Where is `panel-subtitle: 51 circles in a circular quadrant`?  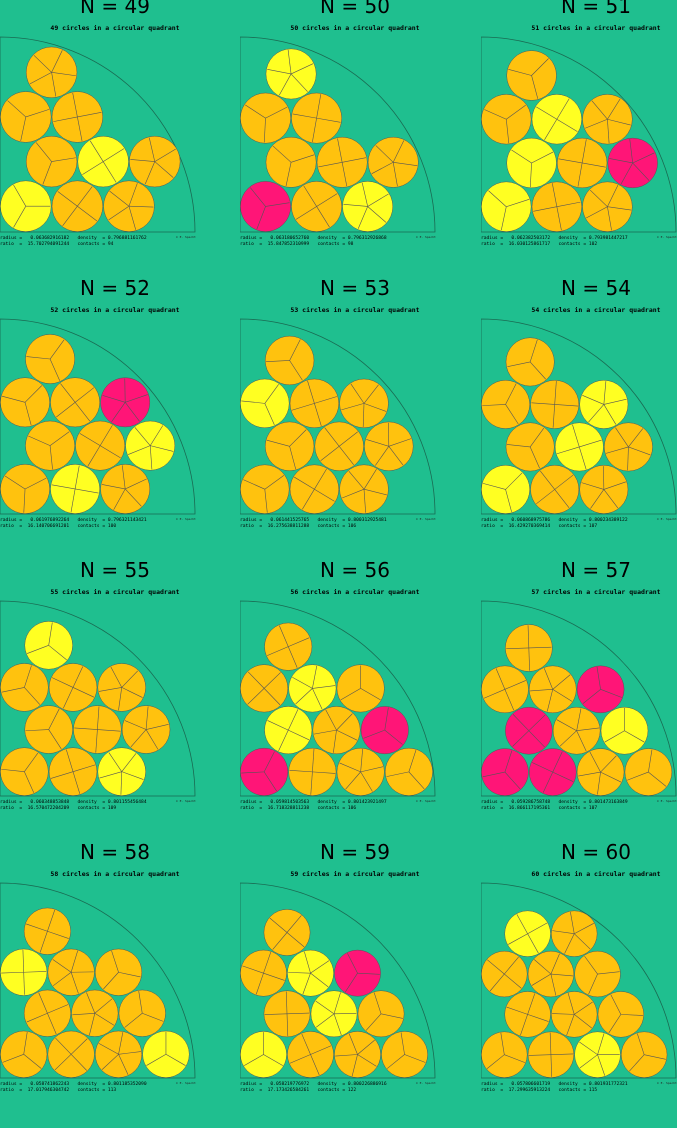
panel-subtitle: 51 circles in a circular quadrant is located at coordinates (579, 28).